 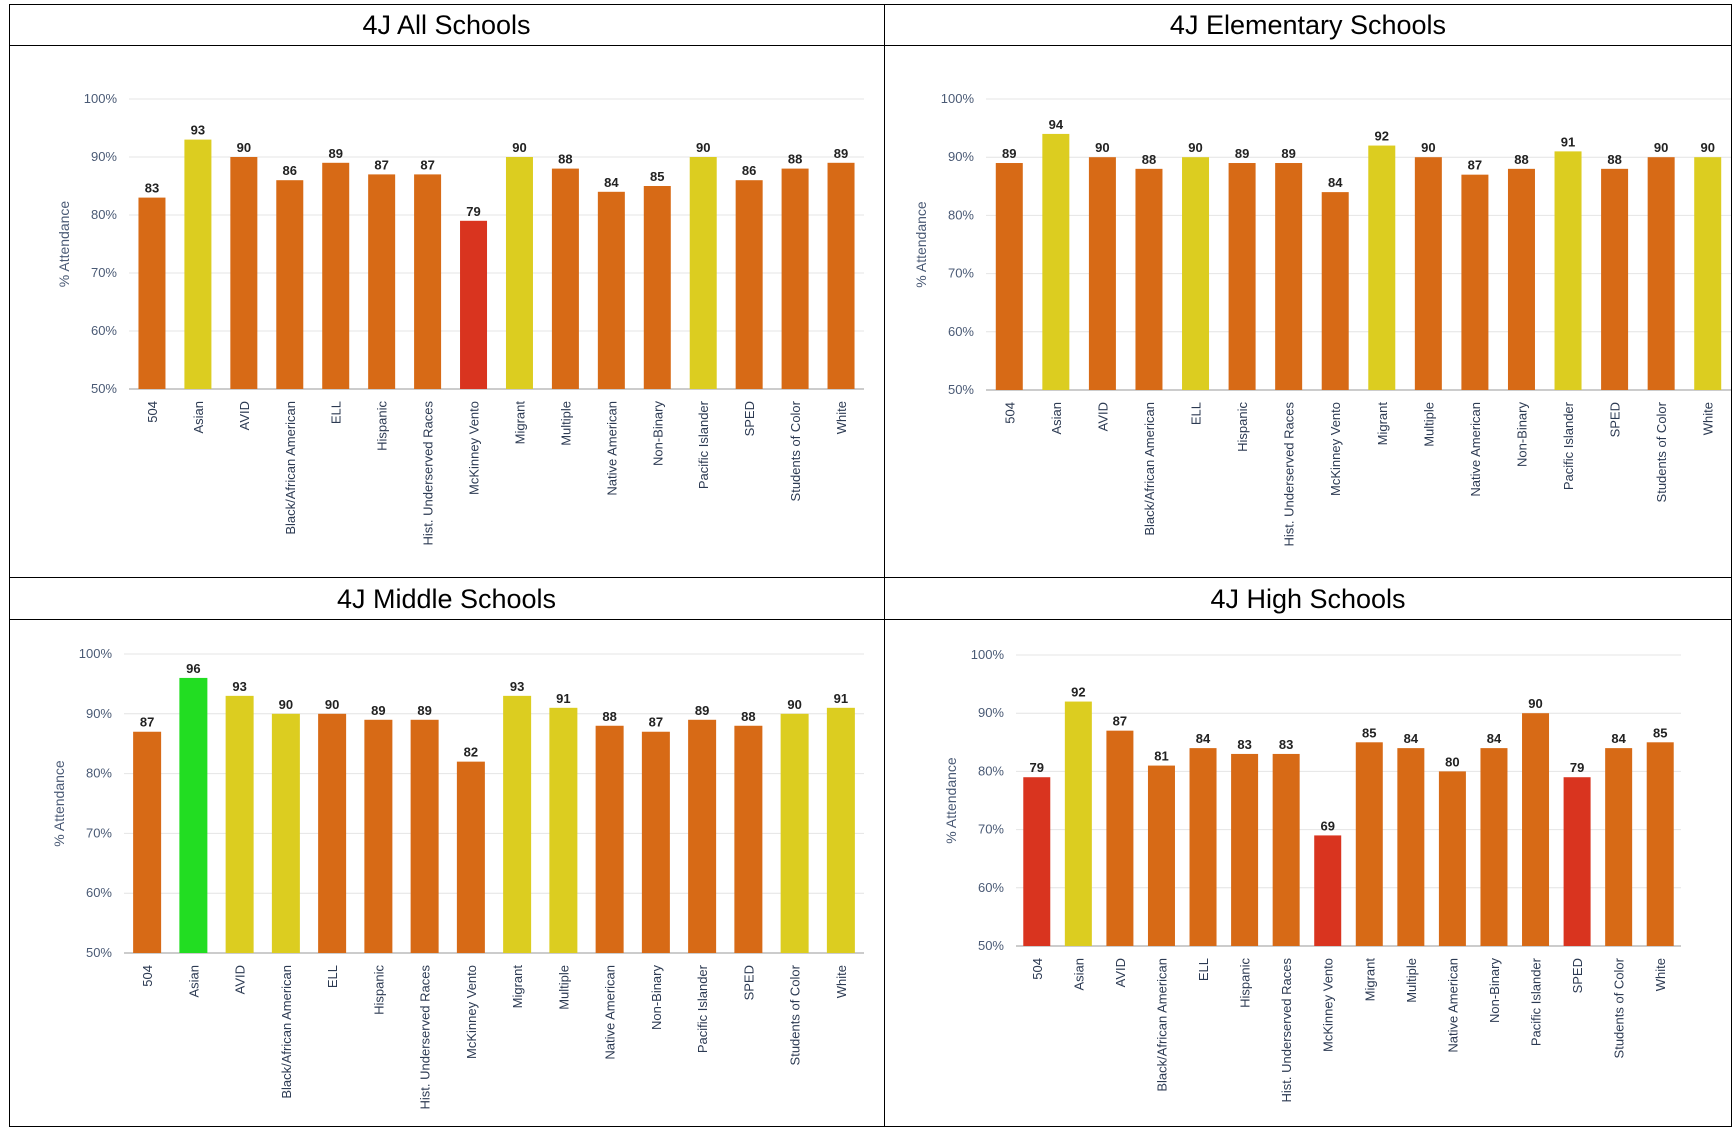 What do you see at coordinates (446, 599) in the screenshot?
I see `chart-title: 4J Middle Schools` at bounding box center [446, 599].